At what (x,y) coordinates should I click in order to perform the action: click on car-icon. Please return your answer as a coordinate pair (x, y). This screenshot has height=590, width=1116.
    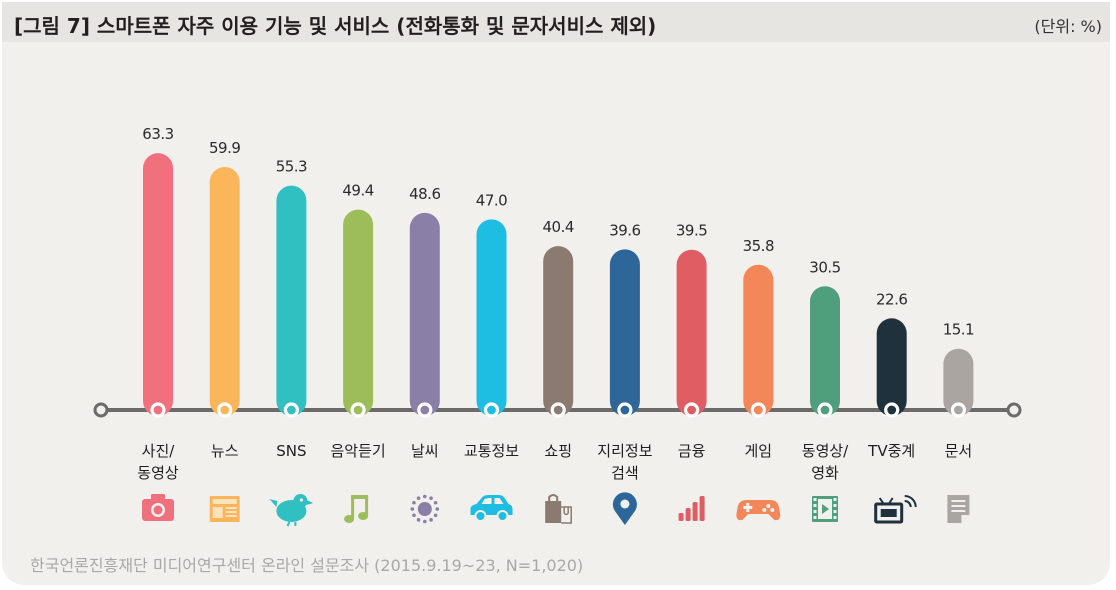
    Looking at the image, I should click on (491, 508).